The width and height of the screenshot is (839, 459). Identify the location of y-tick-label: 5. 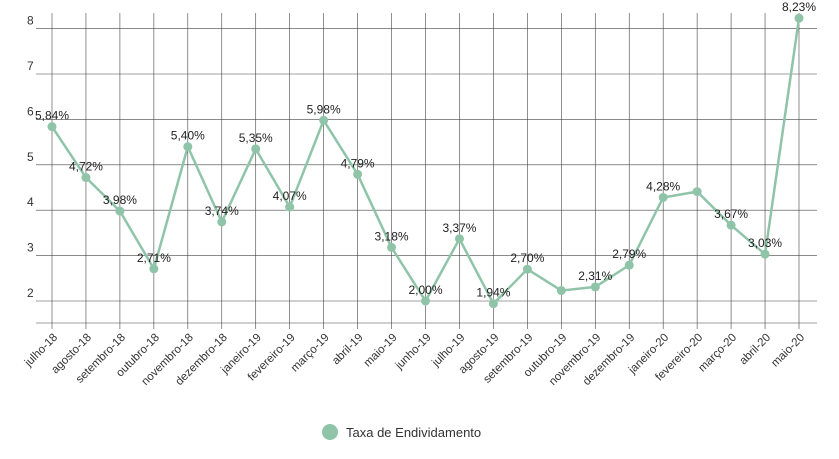
(30, 157).